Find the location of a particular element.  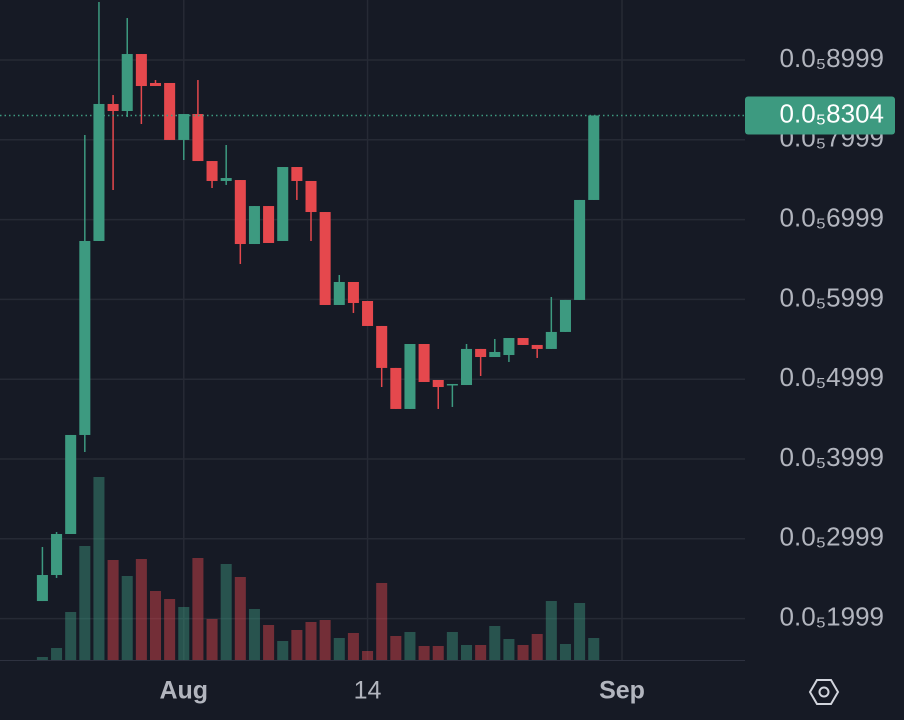

x-tick-label: Aug is located at coordinates (183, 691).